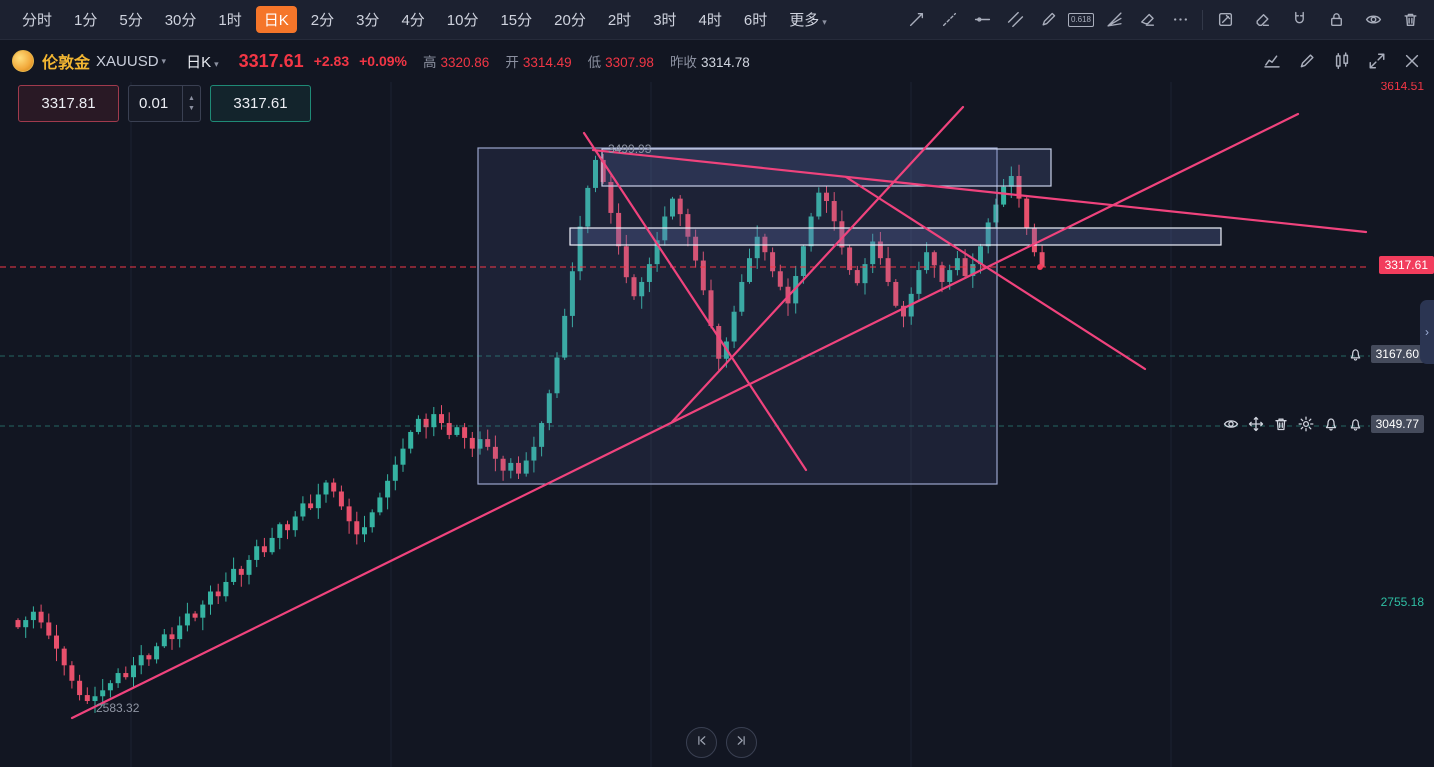  I want to click on axis-price-label: 3317.61, so click(1406, 265).